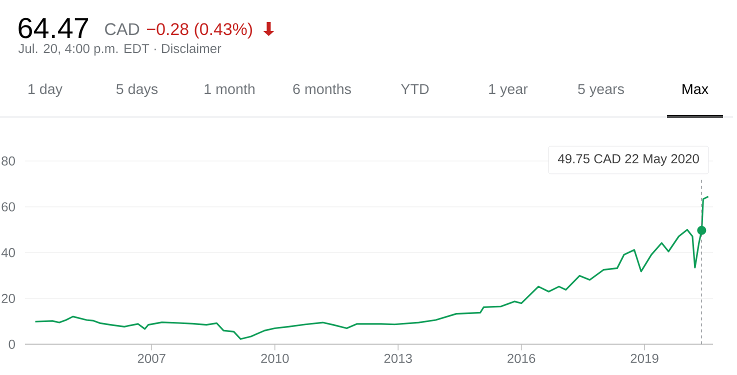 This screenshot has height=375, width=737. Describe the element at coordinates (120, 50) in the screenshot. I see `chart-subtitle: Jul. 20, 4:00 p.m. EDT · Disclaimer` at that location.